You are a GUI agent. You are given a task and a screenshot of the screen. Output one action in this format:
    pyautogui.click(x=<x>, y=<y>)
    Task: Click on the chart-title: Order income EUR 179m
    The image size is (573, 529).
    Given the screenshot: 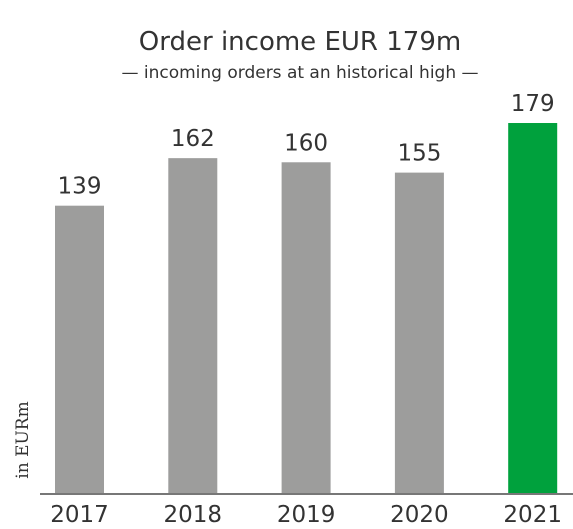 What is the action you would take?
    pyautogui.click(x=300, y=42)
    